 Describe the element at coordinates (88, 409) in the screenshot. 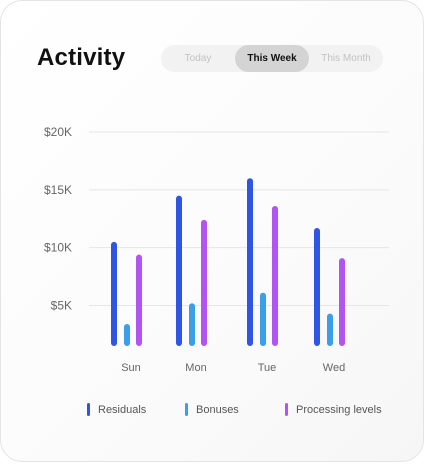

I see `legend-swatch-residuals` at that location.